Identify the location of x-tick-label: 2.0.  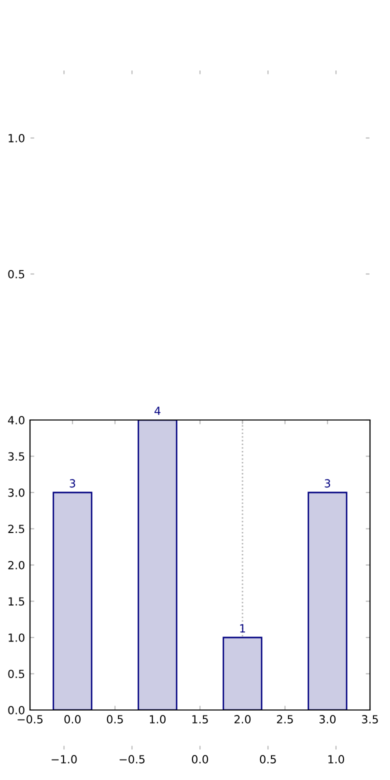
(242, 719).